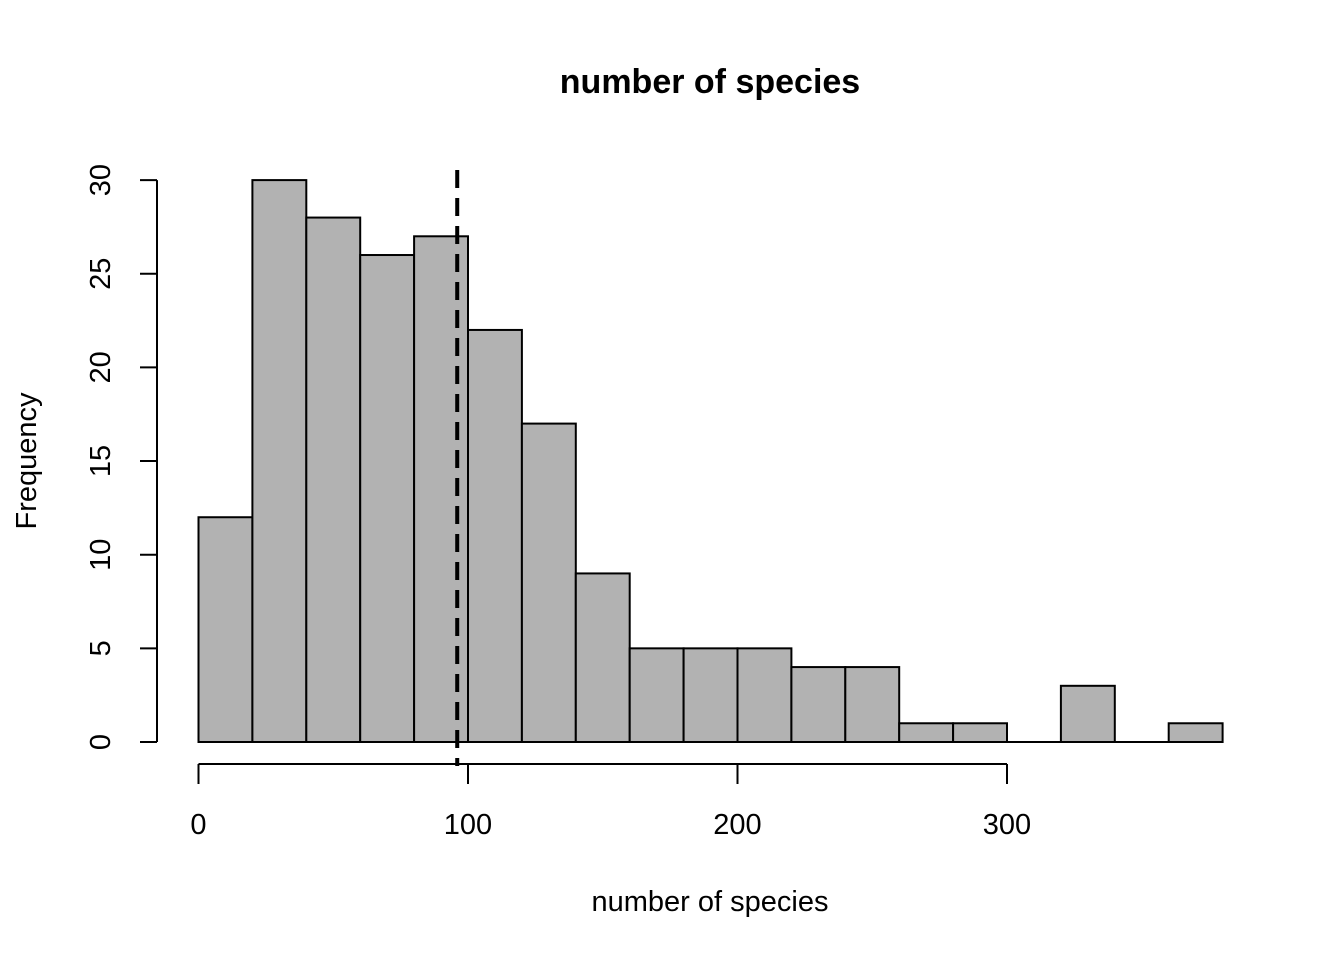 Image resolution: width=1344 pixels, height=960 pixels. What do you see at coordinates (101, 461) in the screenshot?
I see `y-tick-label: 15` at bounding box center [101, 461].